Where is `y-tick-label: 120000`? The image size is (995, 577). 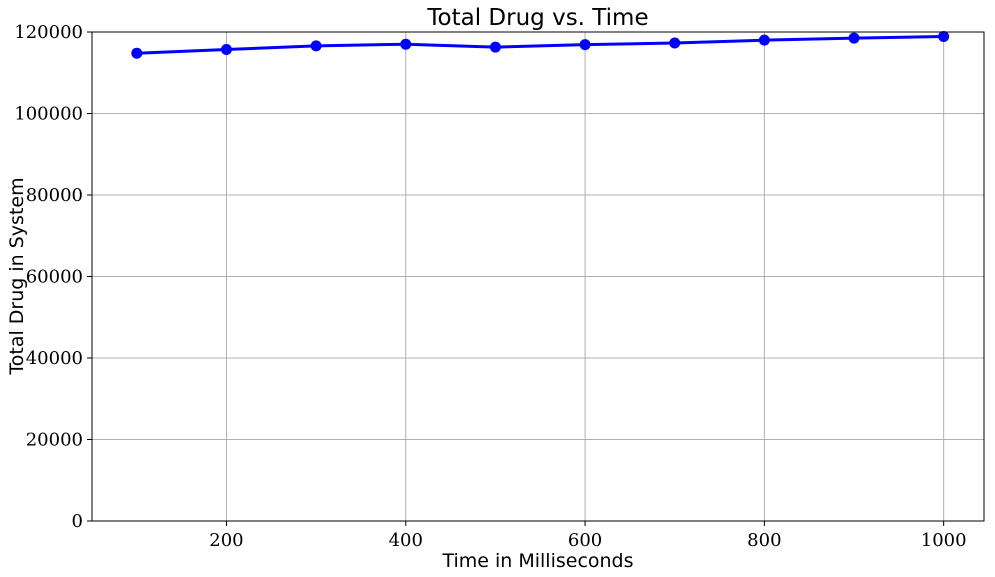 y-tick-label: 120000 is located at coordinates (48, 32).